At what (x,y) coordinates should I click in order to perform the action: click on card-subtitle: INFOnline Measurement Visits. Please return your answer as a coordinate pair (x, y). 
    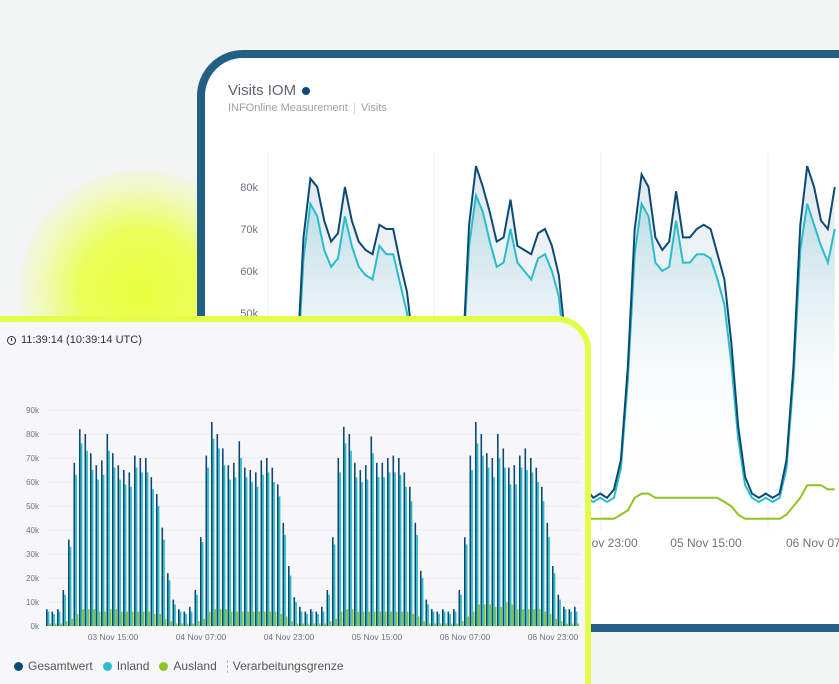
    Looking at the image, I should click on (307, 108).